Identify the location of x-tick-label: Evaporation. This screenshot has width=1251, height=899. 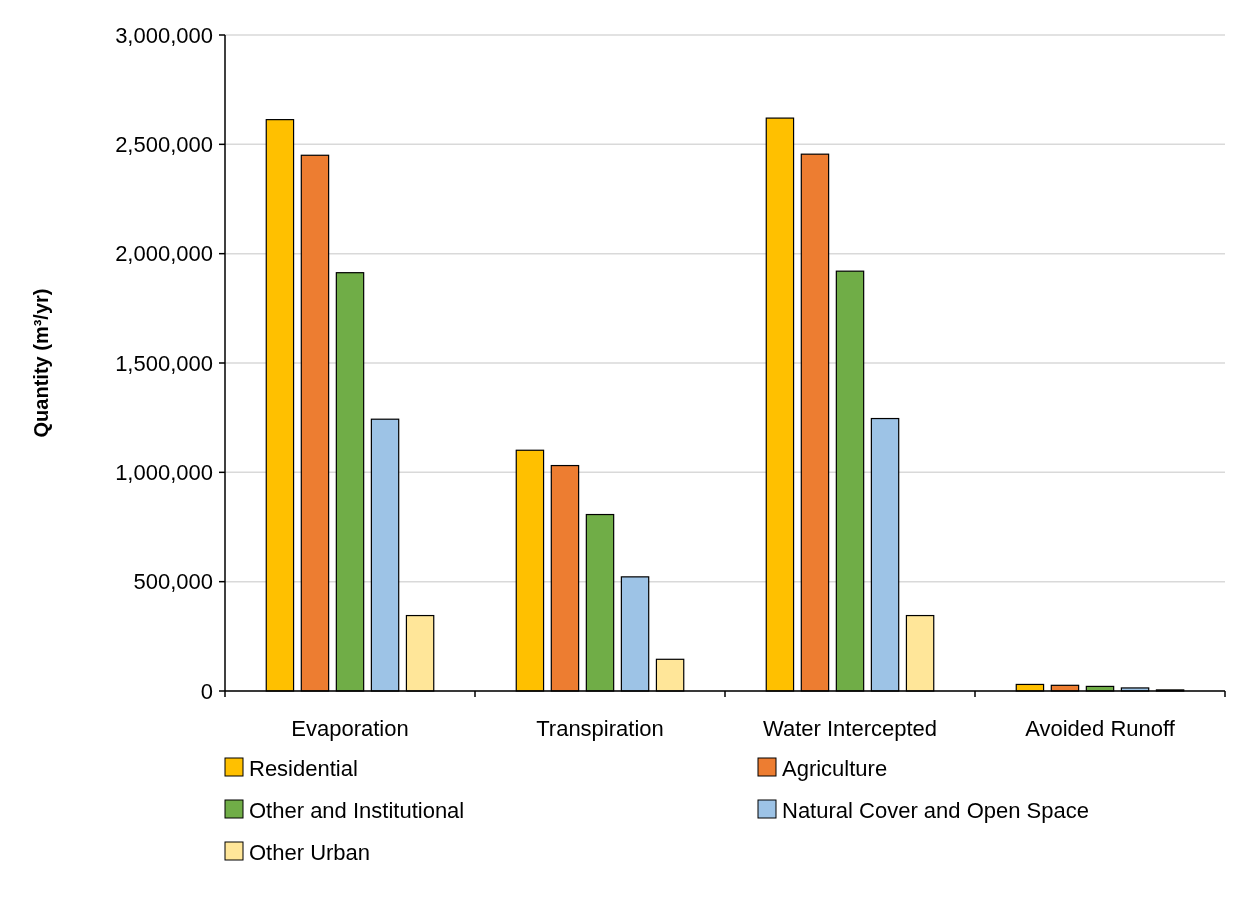
(350, 728).